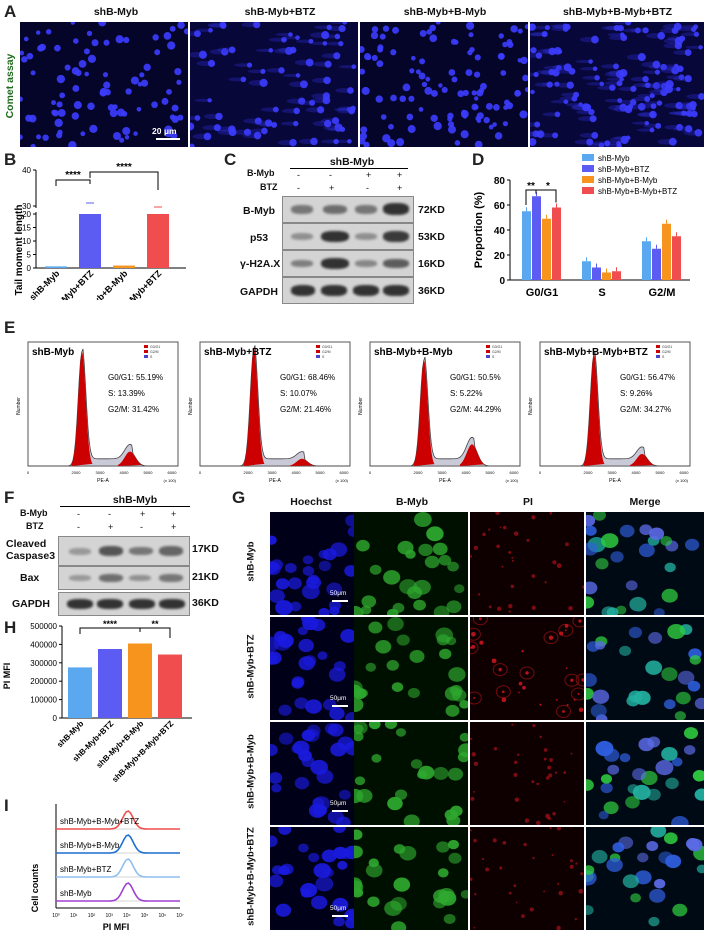 The height and width of the screenshot is (934, 708). Describe the element at coordinates (475, 377) in the screenshot. I see `g0g1-value: G0/G1: 50.5%` at that location.